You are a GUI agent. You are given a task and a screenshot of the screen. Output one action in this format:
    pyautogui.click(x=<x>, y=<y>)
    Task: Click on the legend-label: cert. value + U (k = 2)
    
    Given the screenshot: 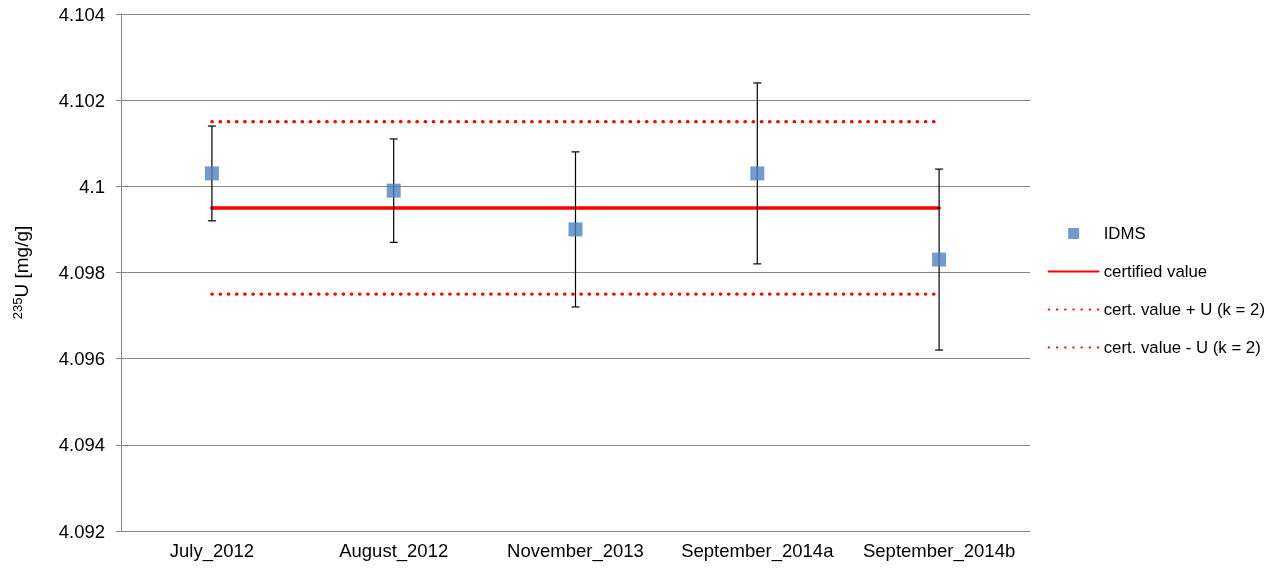 What is the action you would take?
    pyautogui.click(x=1184, y=309)
    